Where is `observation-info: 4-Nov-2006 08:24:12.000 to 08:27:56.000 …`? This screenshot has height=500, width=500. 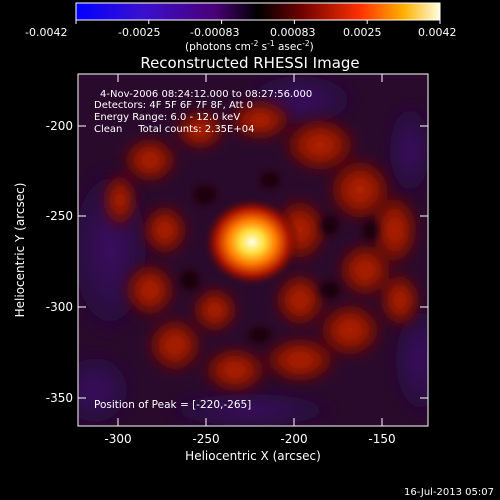 observation-info: 4-Nov-2006 08:24:12.000 to 08:27:56.000 … is located at coordinates (203, 112).